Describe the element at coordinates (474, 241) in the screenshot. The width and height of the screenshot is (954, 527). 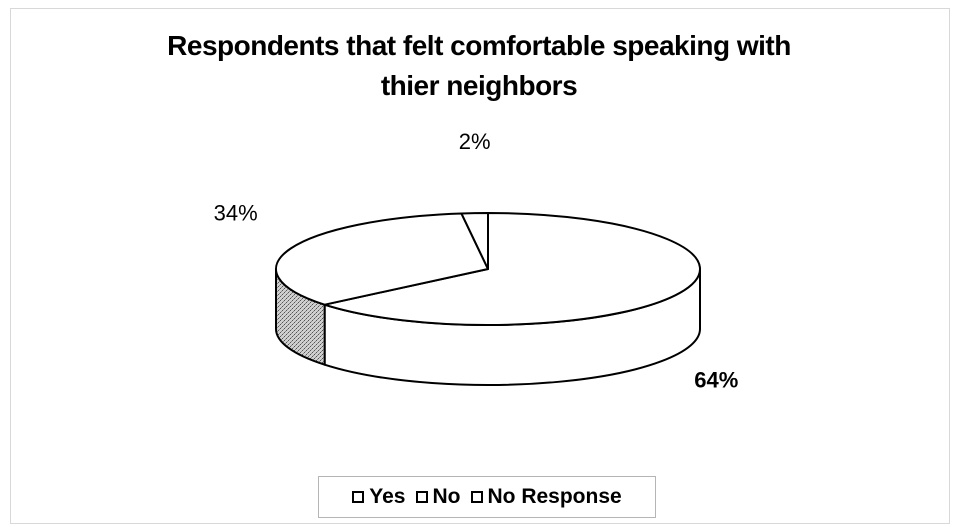
I see `slice-no-response` at that location.